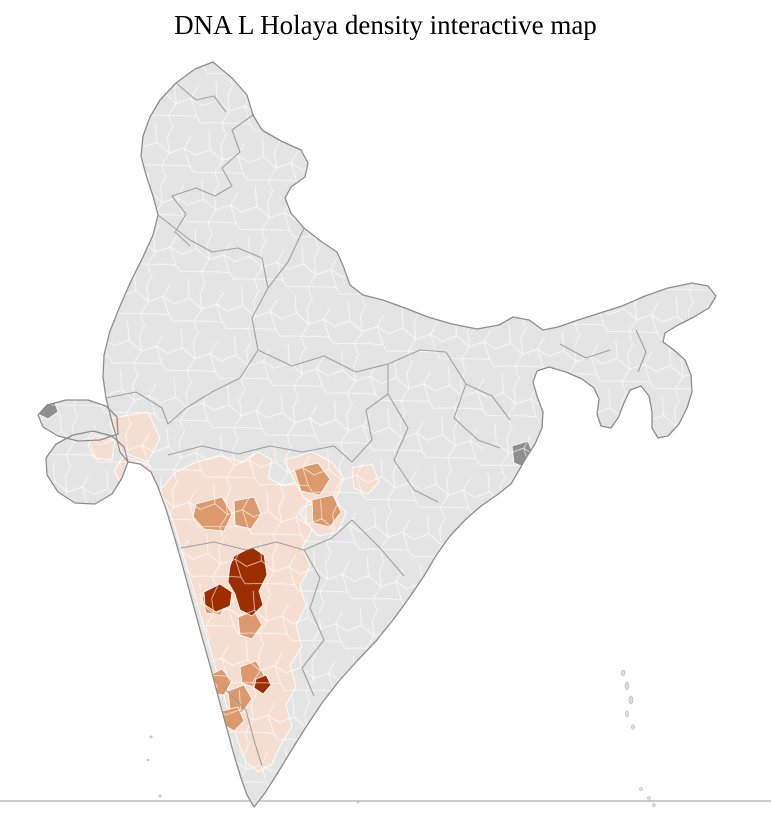  Describe the element at coordinates (401, 738) in the screenshot. I see `islands` at that location.